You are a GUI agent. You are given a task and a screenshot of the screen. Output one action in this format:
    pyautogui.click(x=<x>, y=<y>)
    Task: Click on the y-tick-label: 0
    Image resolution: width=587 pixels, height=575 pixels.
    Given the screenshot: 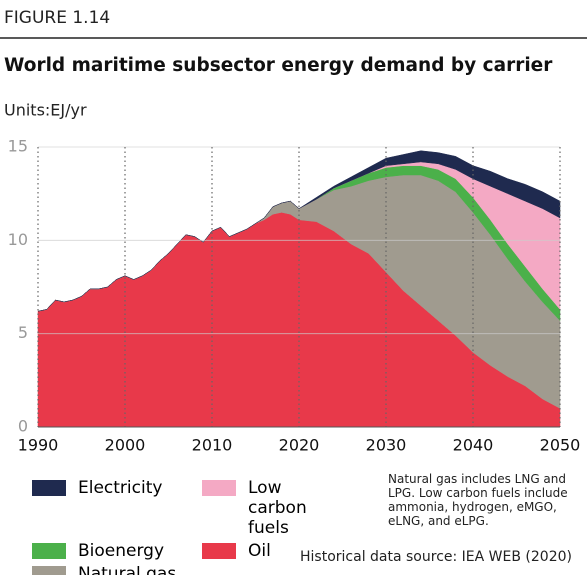 What is the action you would take?
    pyautogui.click(x=23, y=426)
    